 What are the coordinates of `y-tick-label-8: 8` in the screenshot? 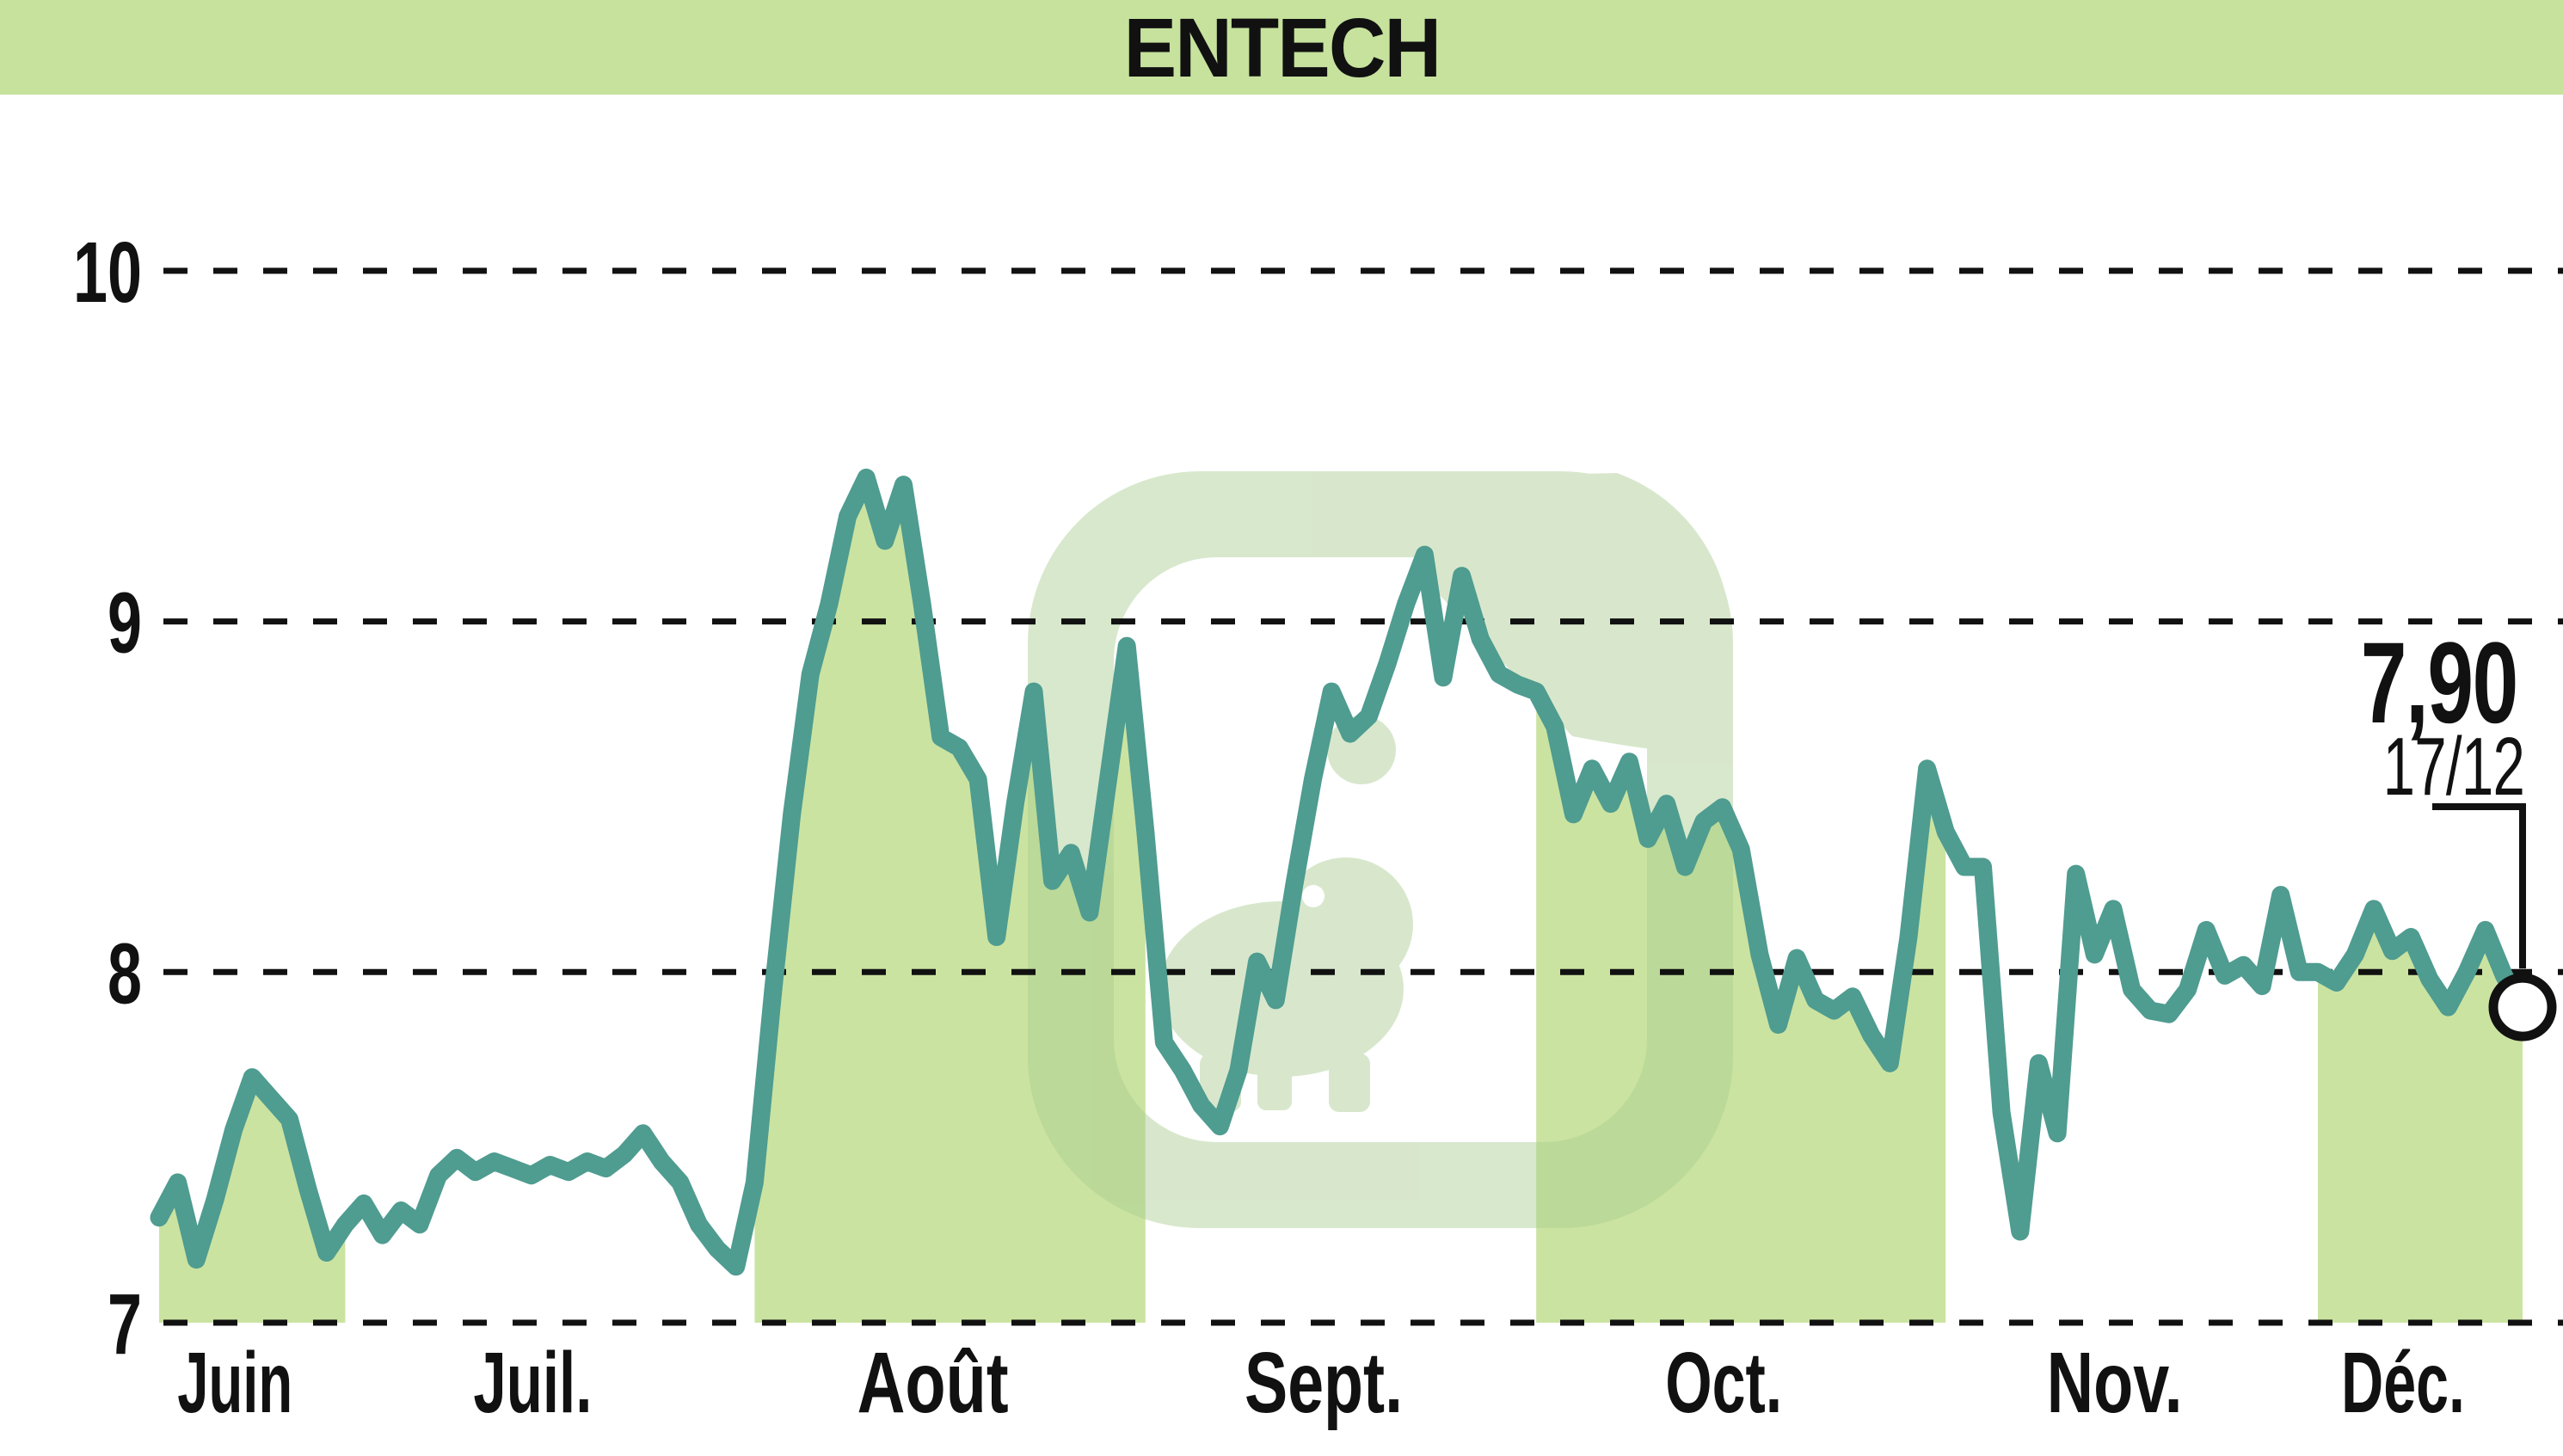 It's located at (125, 974).